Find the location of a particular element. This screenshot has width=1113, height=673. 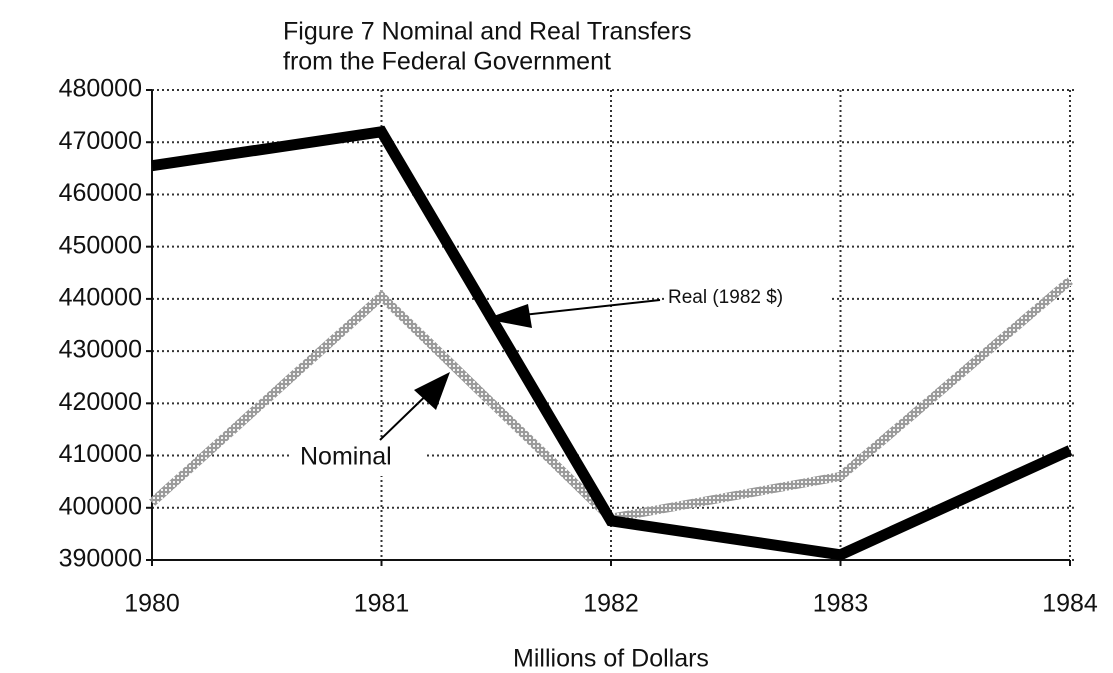

y-tick-label: 470000 is located at coordinates (100, 141).